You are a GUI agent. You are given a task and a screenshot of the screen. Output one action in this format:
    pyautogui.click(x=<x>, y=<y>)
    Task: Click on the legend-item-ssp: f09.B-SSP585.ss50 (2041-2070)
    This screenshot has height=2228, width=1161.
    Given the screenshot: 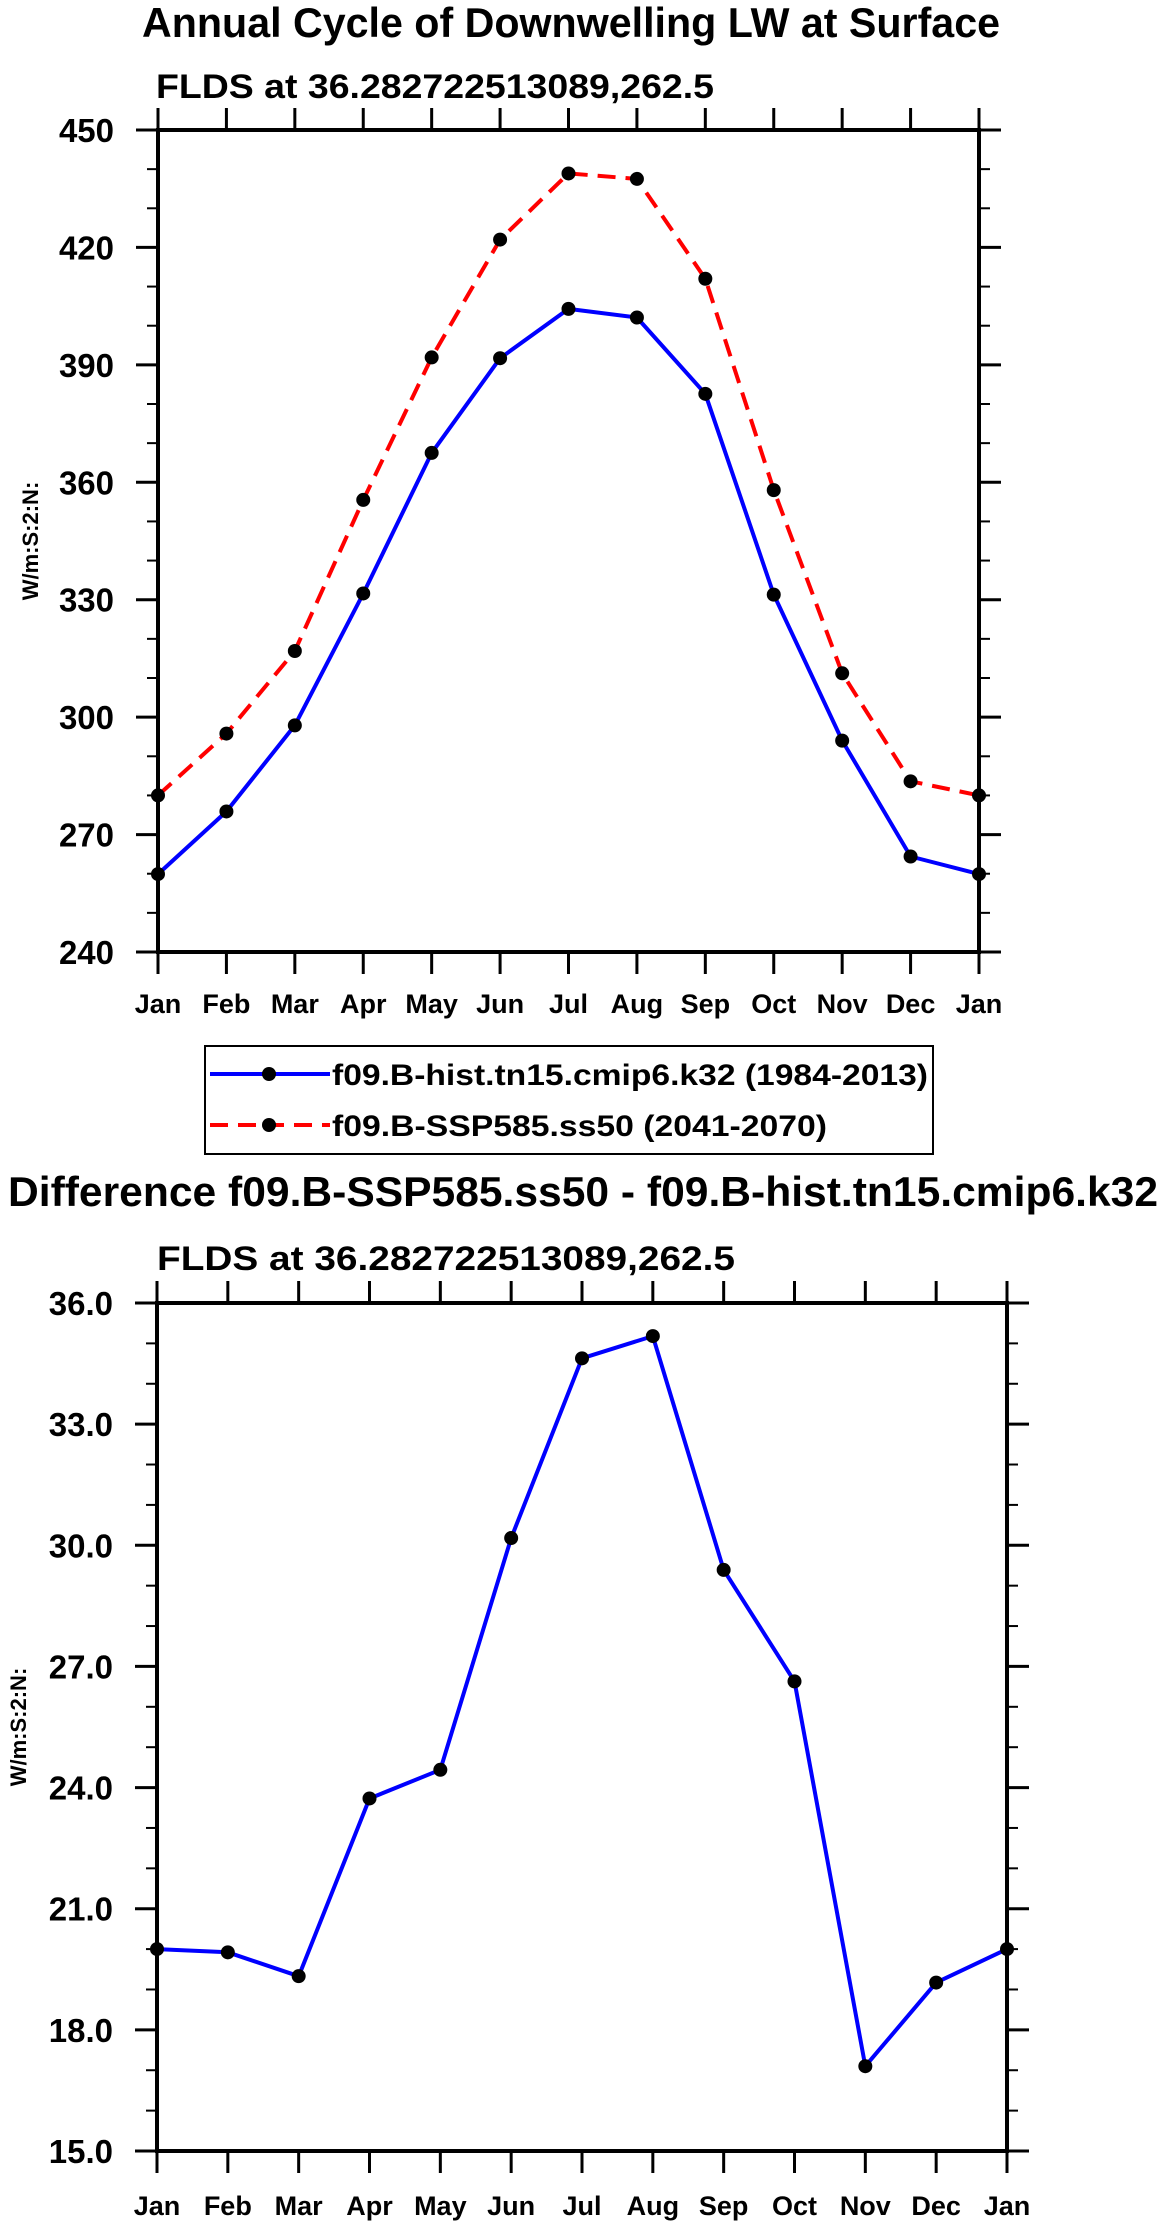 What is the action you would take?
    pyautogui.click(x=518, y=1126)
    